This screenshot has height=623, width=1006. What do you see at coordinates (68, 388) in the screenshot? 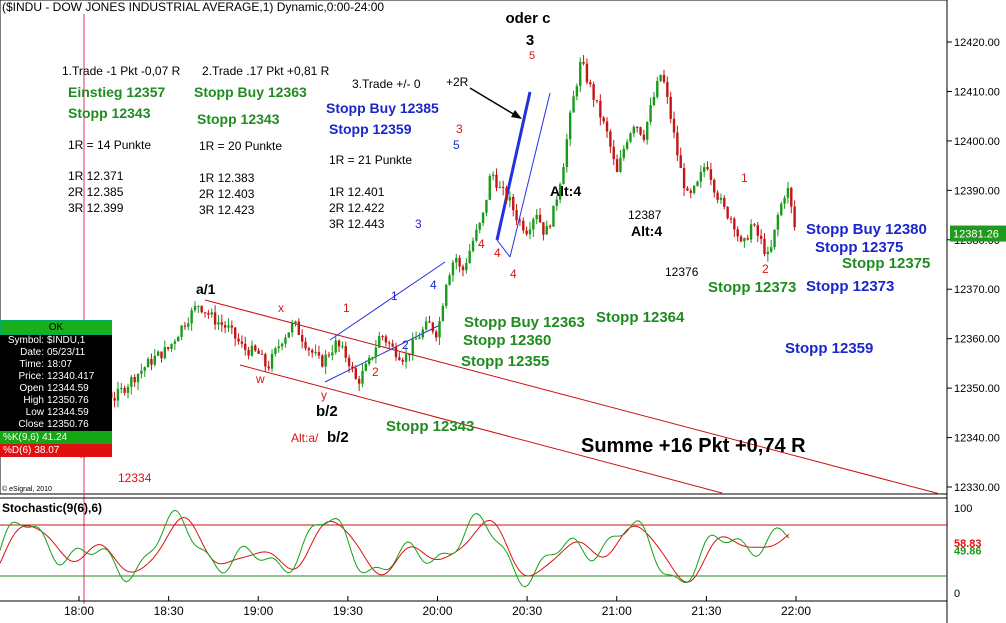
I see `info-row-value: 12344.59` at bounding box center [68, 388].